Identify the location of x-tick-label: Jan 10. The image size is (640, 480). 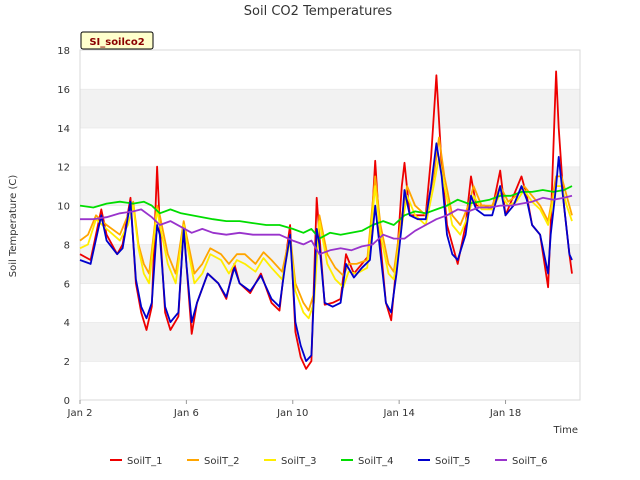
(292, 413).